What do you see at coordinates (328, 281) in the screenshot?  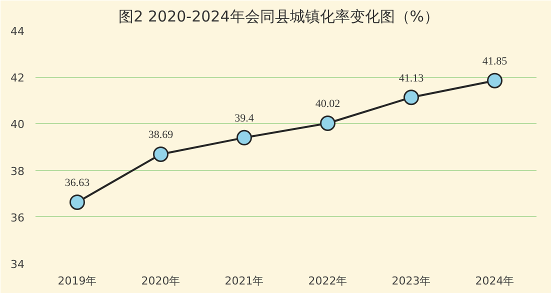 I see `x-tick-label: 2022年` at bounding box center [328, 281].